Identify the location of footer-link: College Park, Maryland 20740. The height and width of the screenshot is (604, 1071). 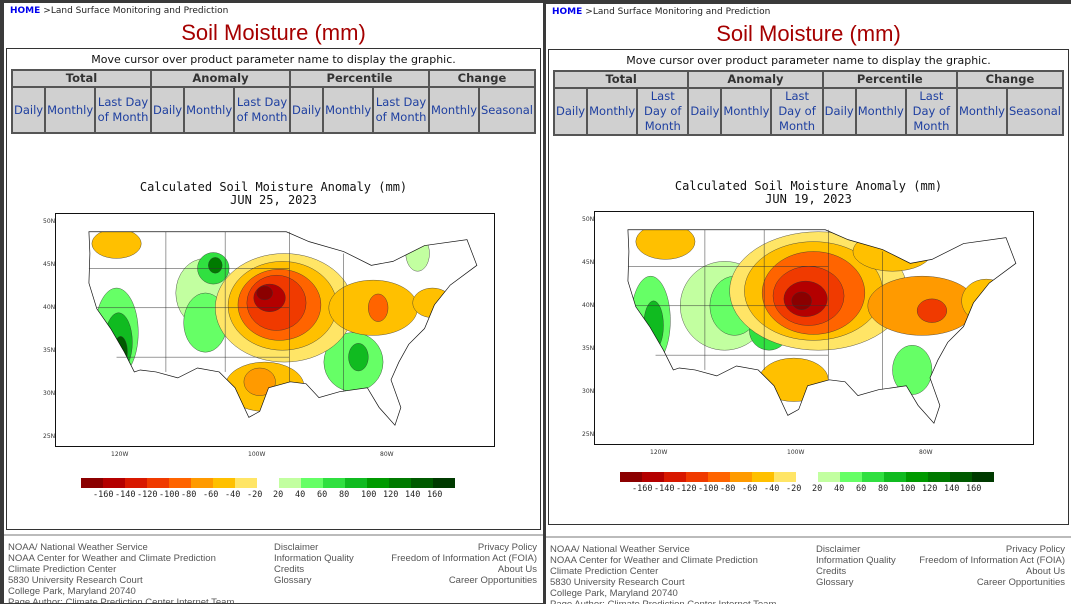
(614, 593).